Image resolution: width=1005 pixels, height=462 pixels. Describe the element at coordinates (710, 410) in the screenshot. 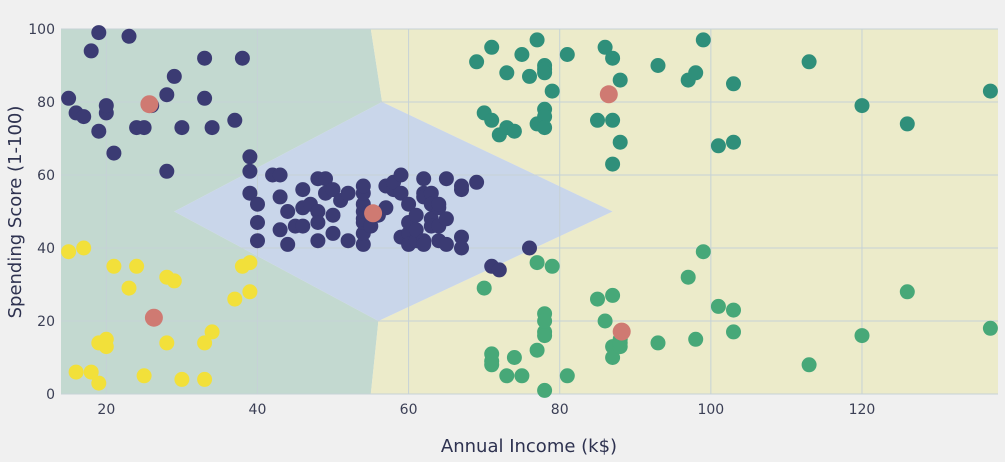

I see `x-tick-label: 100` at that location.